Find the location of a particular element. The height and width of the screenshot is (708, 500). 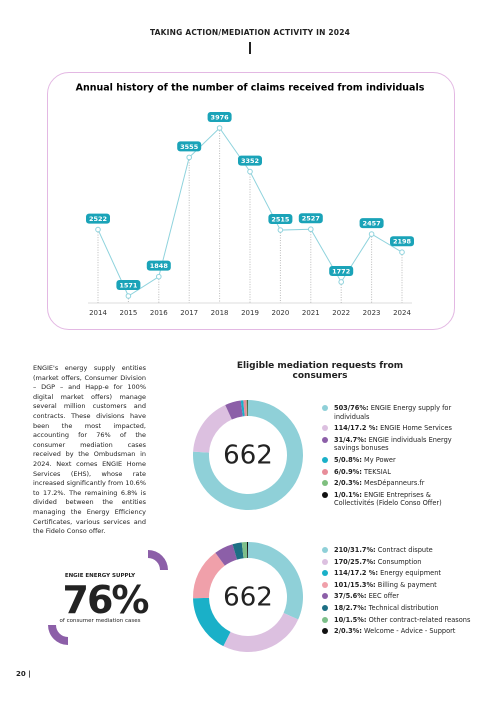

legend-text: 18/2.7%: Technical distribution is located at coordinates (386, 608).